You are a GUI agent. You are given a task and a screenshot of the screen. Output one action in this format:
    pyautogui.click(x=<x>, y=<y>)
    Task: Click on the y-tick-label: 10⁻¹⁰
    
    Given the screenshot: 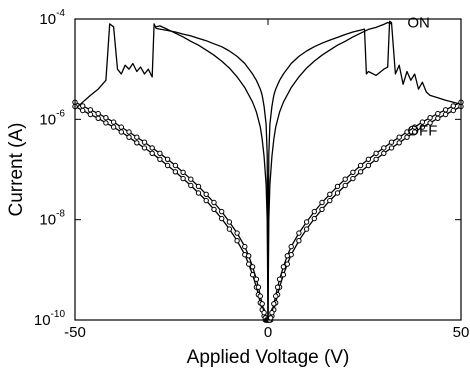 What is the action you would take?
    pyautogui.click(x=50, y=319)
    